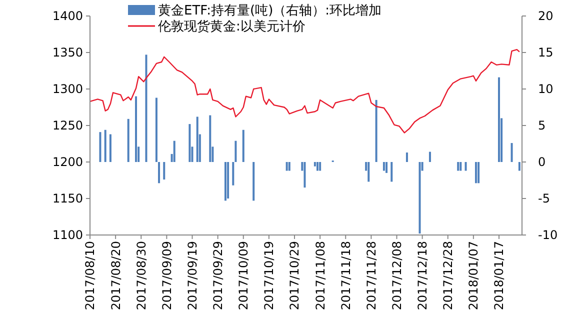  What do you see at coordinates (295, 275) in the screenshot?
I see `x-tick-label: 2017/10/29` at bounding box center [295, 275].